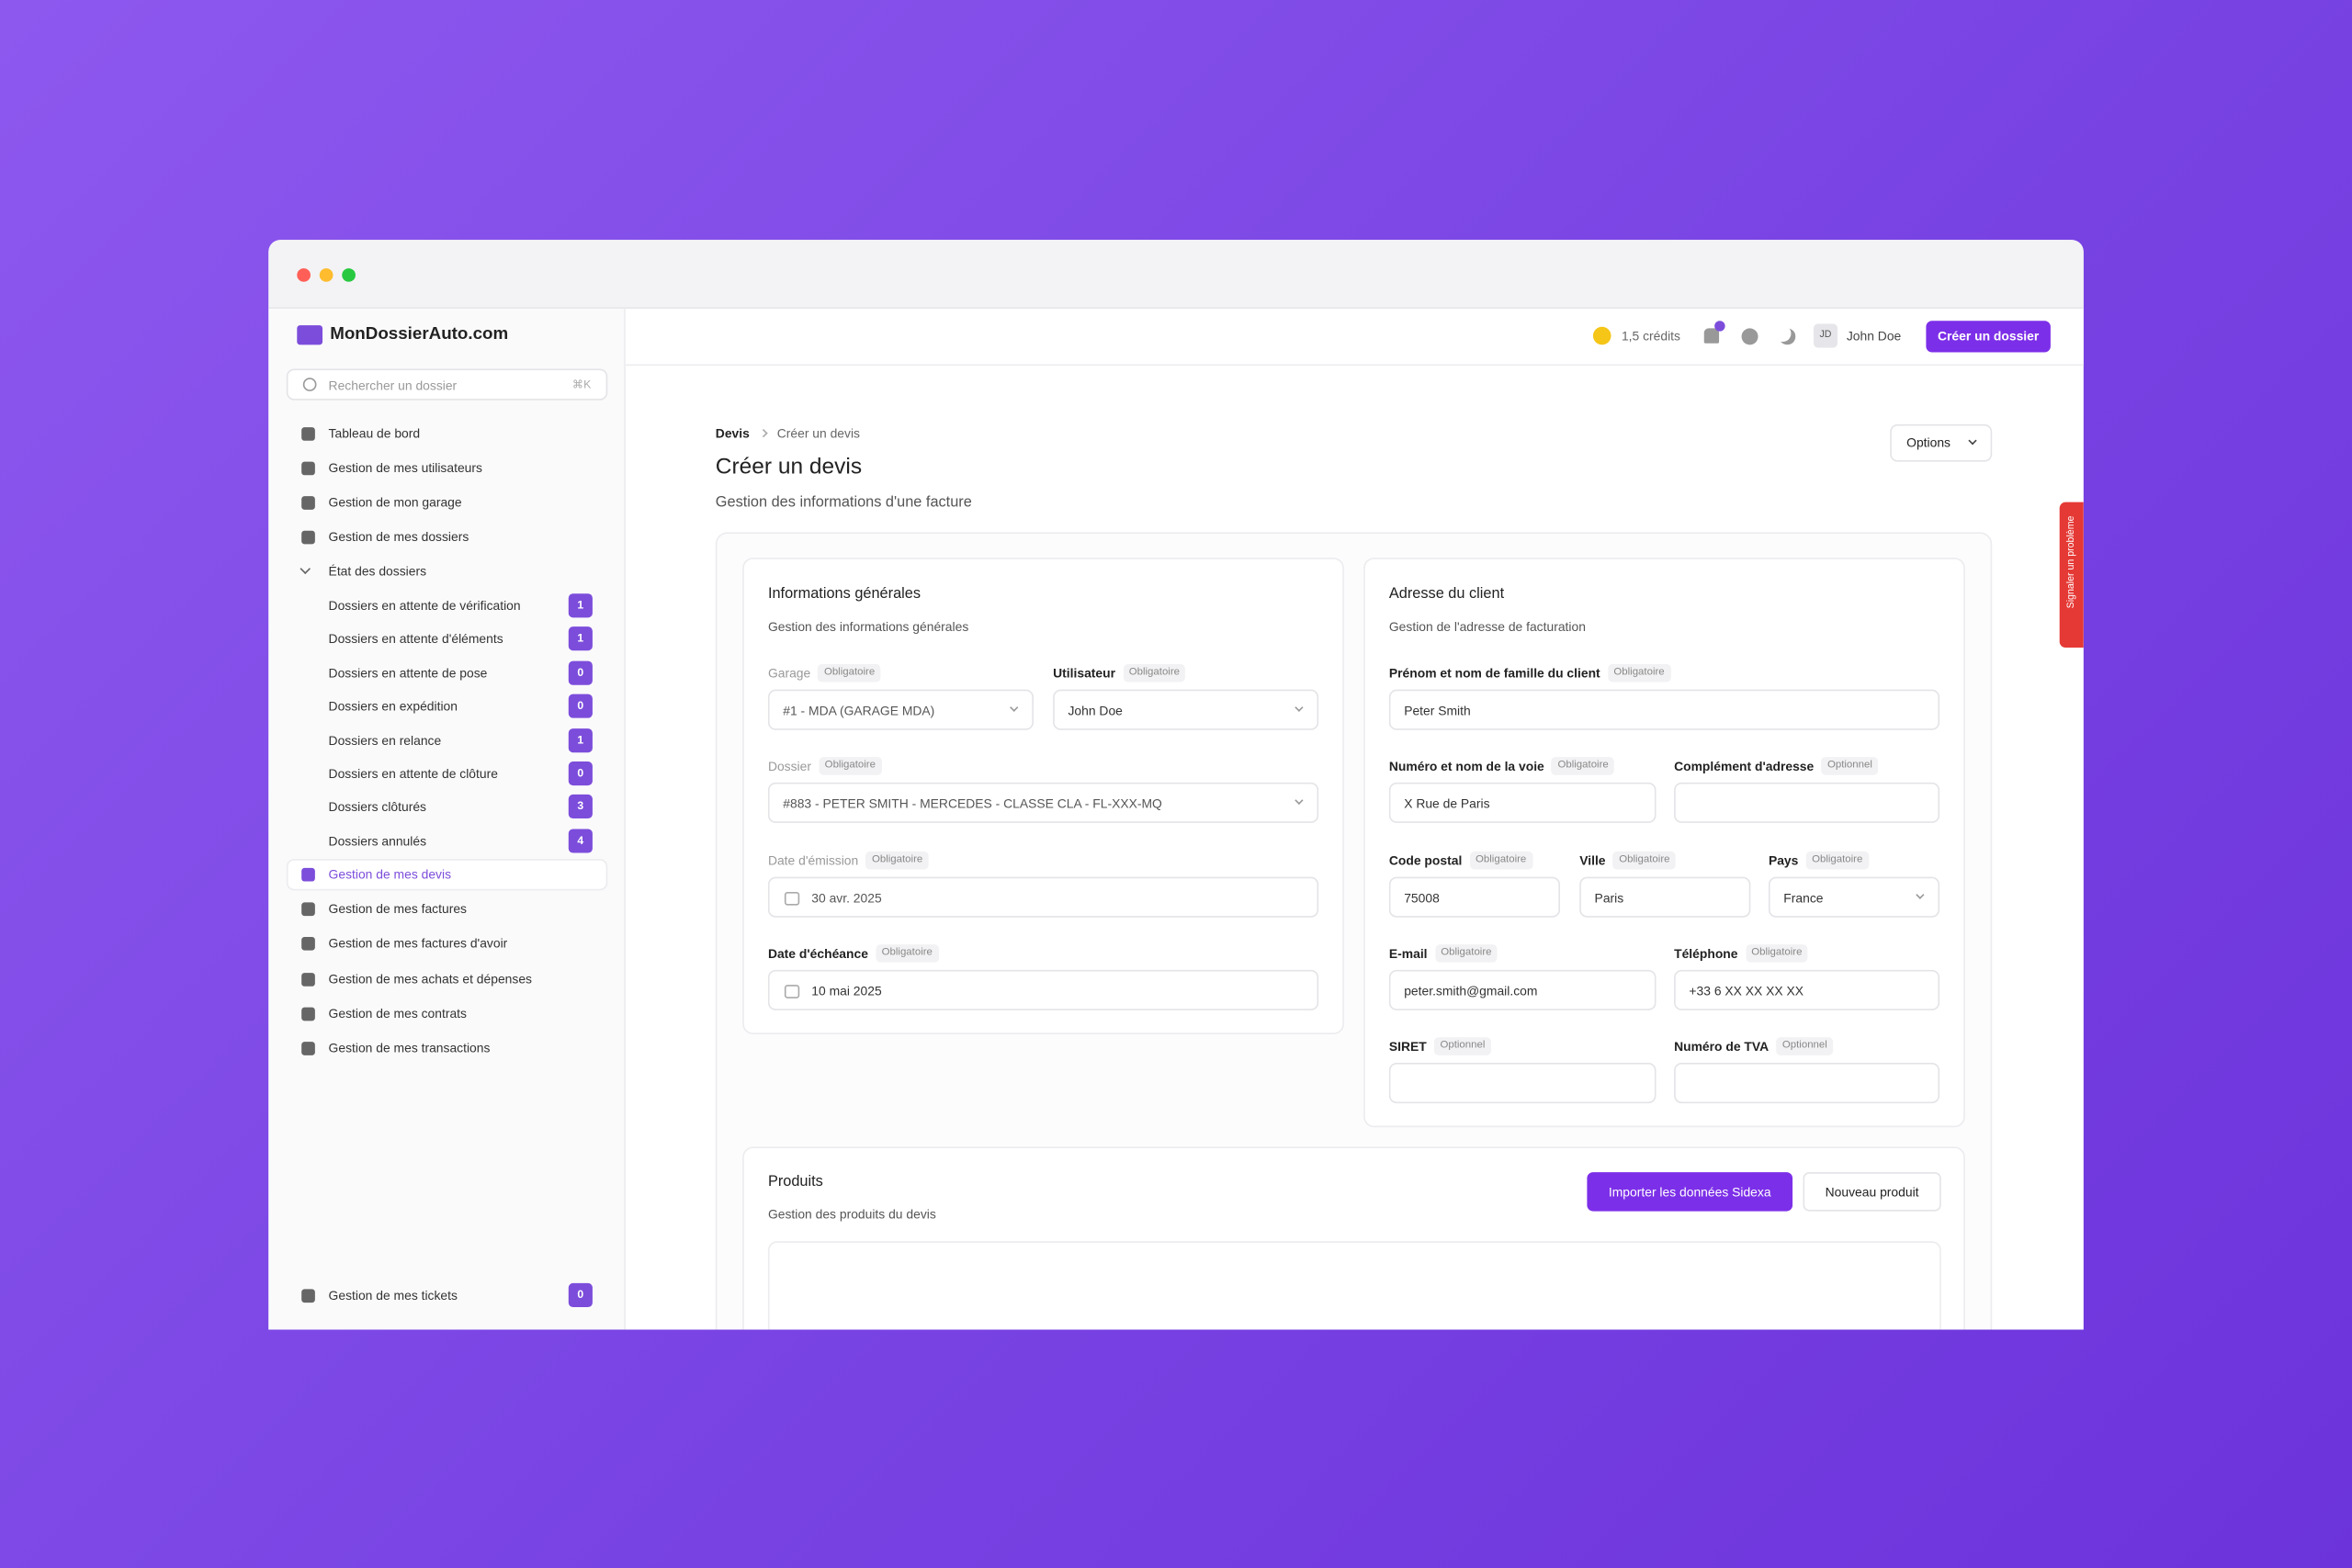 This screenshot has height=1568, width=2352. Describe the element at coordinates (1690, 1192) in the screenshot. I see `import-button: Importer les données Sidexa` at that location.